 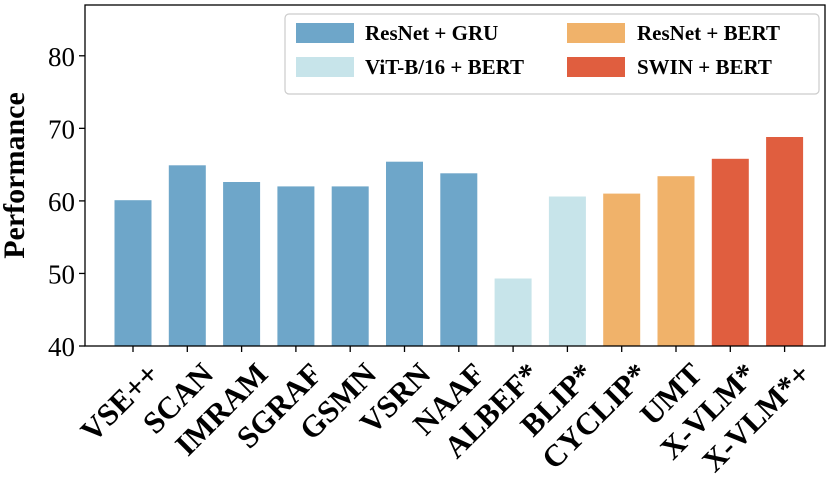 What do you see at coordinates (325, 67) in the screenshot?
I see `legend-swatch-vit-b-16-plus-bert` at bounding box center [325, 67].